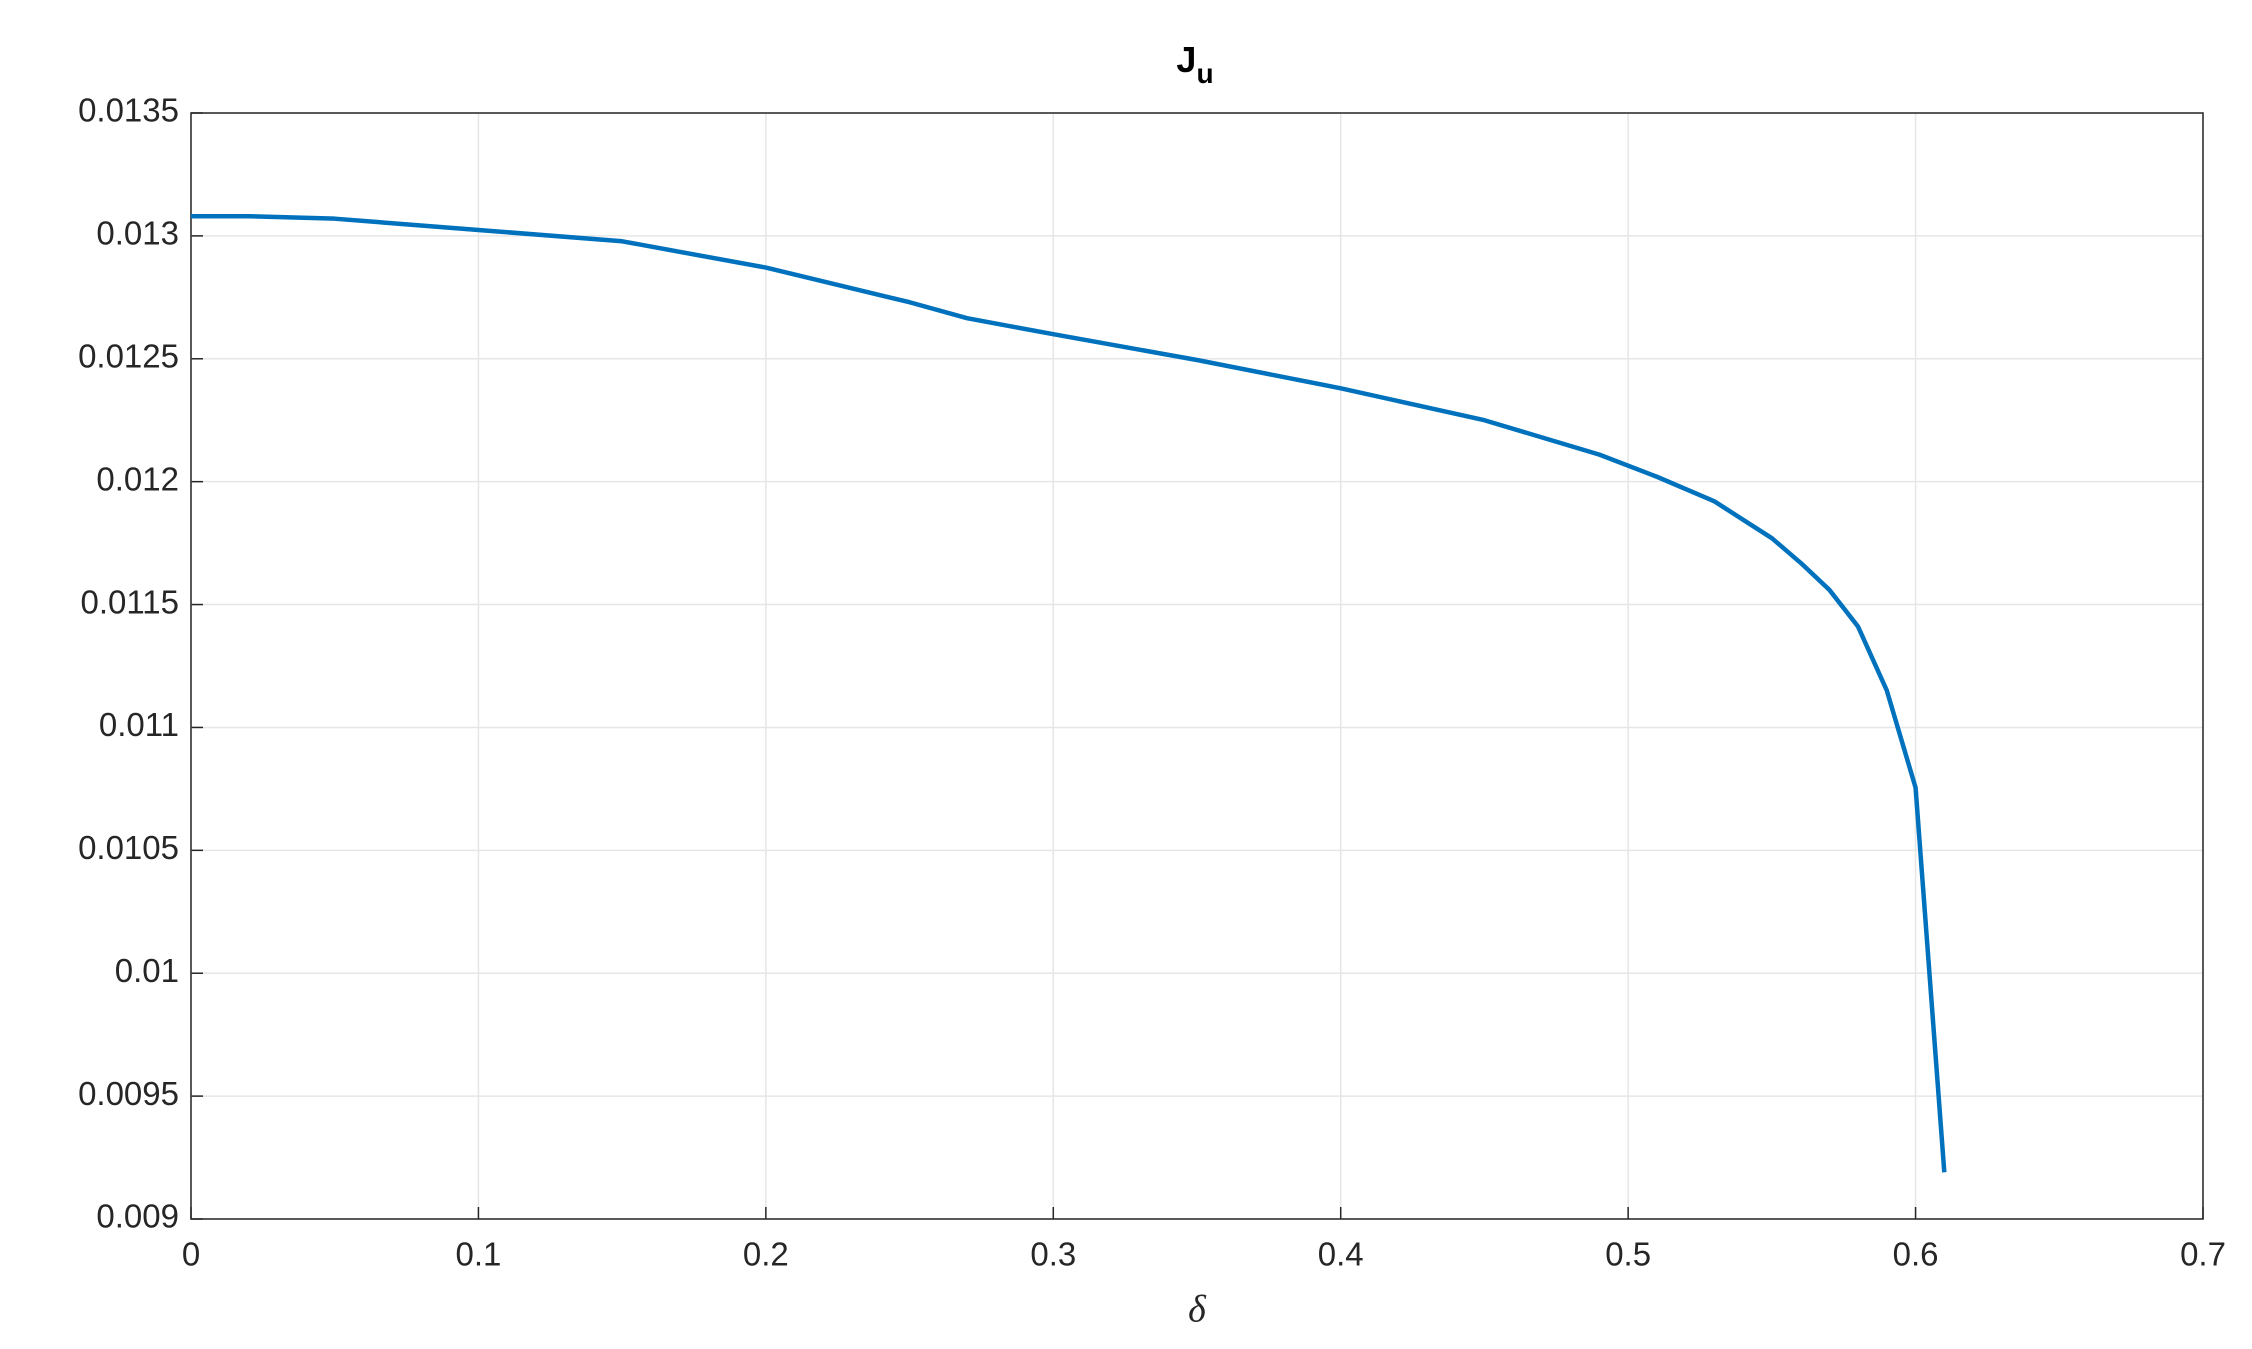 This screenshot has height=1349, width=2252. Describe the element at coordinates (1204, 73) in the screenshot. I see `title-subscript: u` at that location.